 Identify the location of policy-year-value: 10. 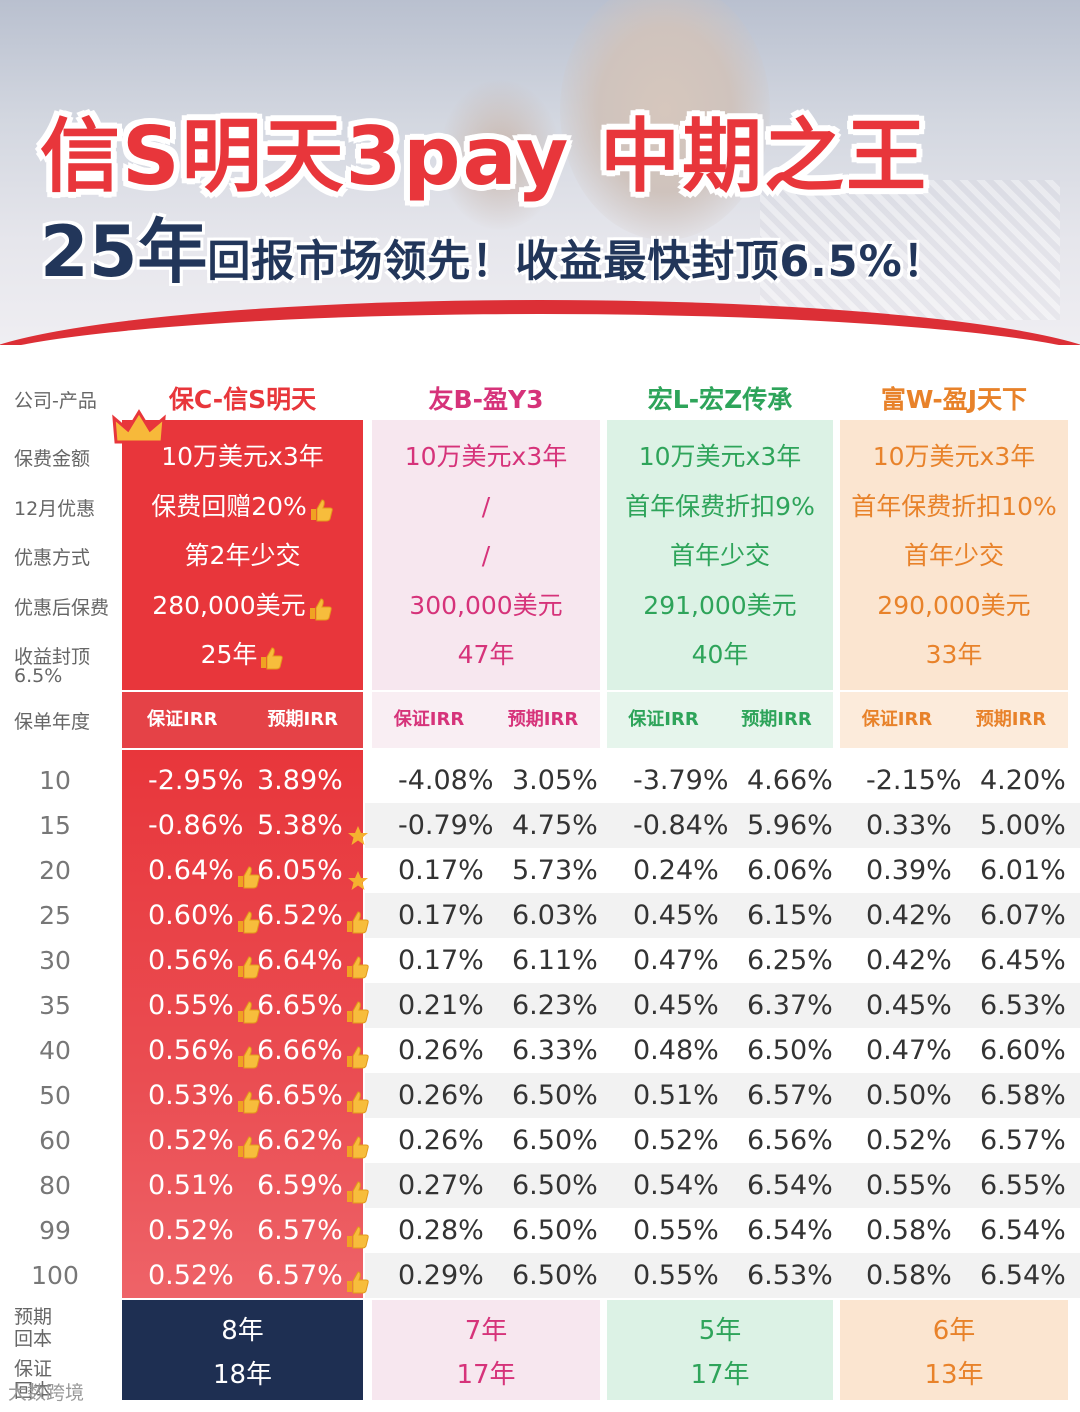
(55, 780).